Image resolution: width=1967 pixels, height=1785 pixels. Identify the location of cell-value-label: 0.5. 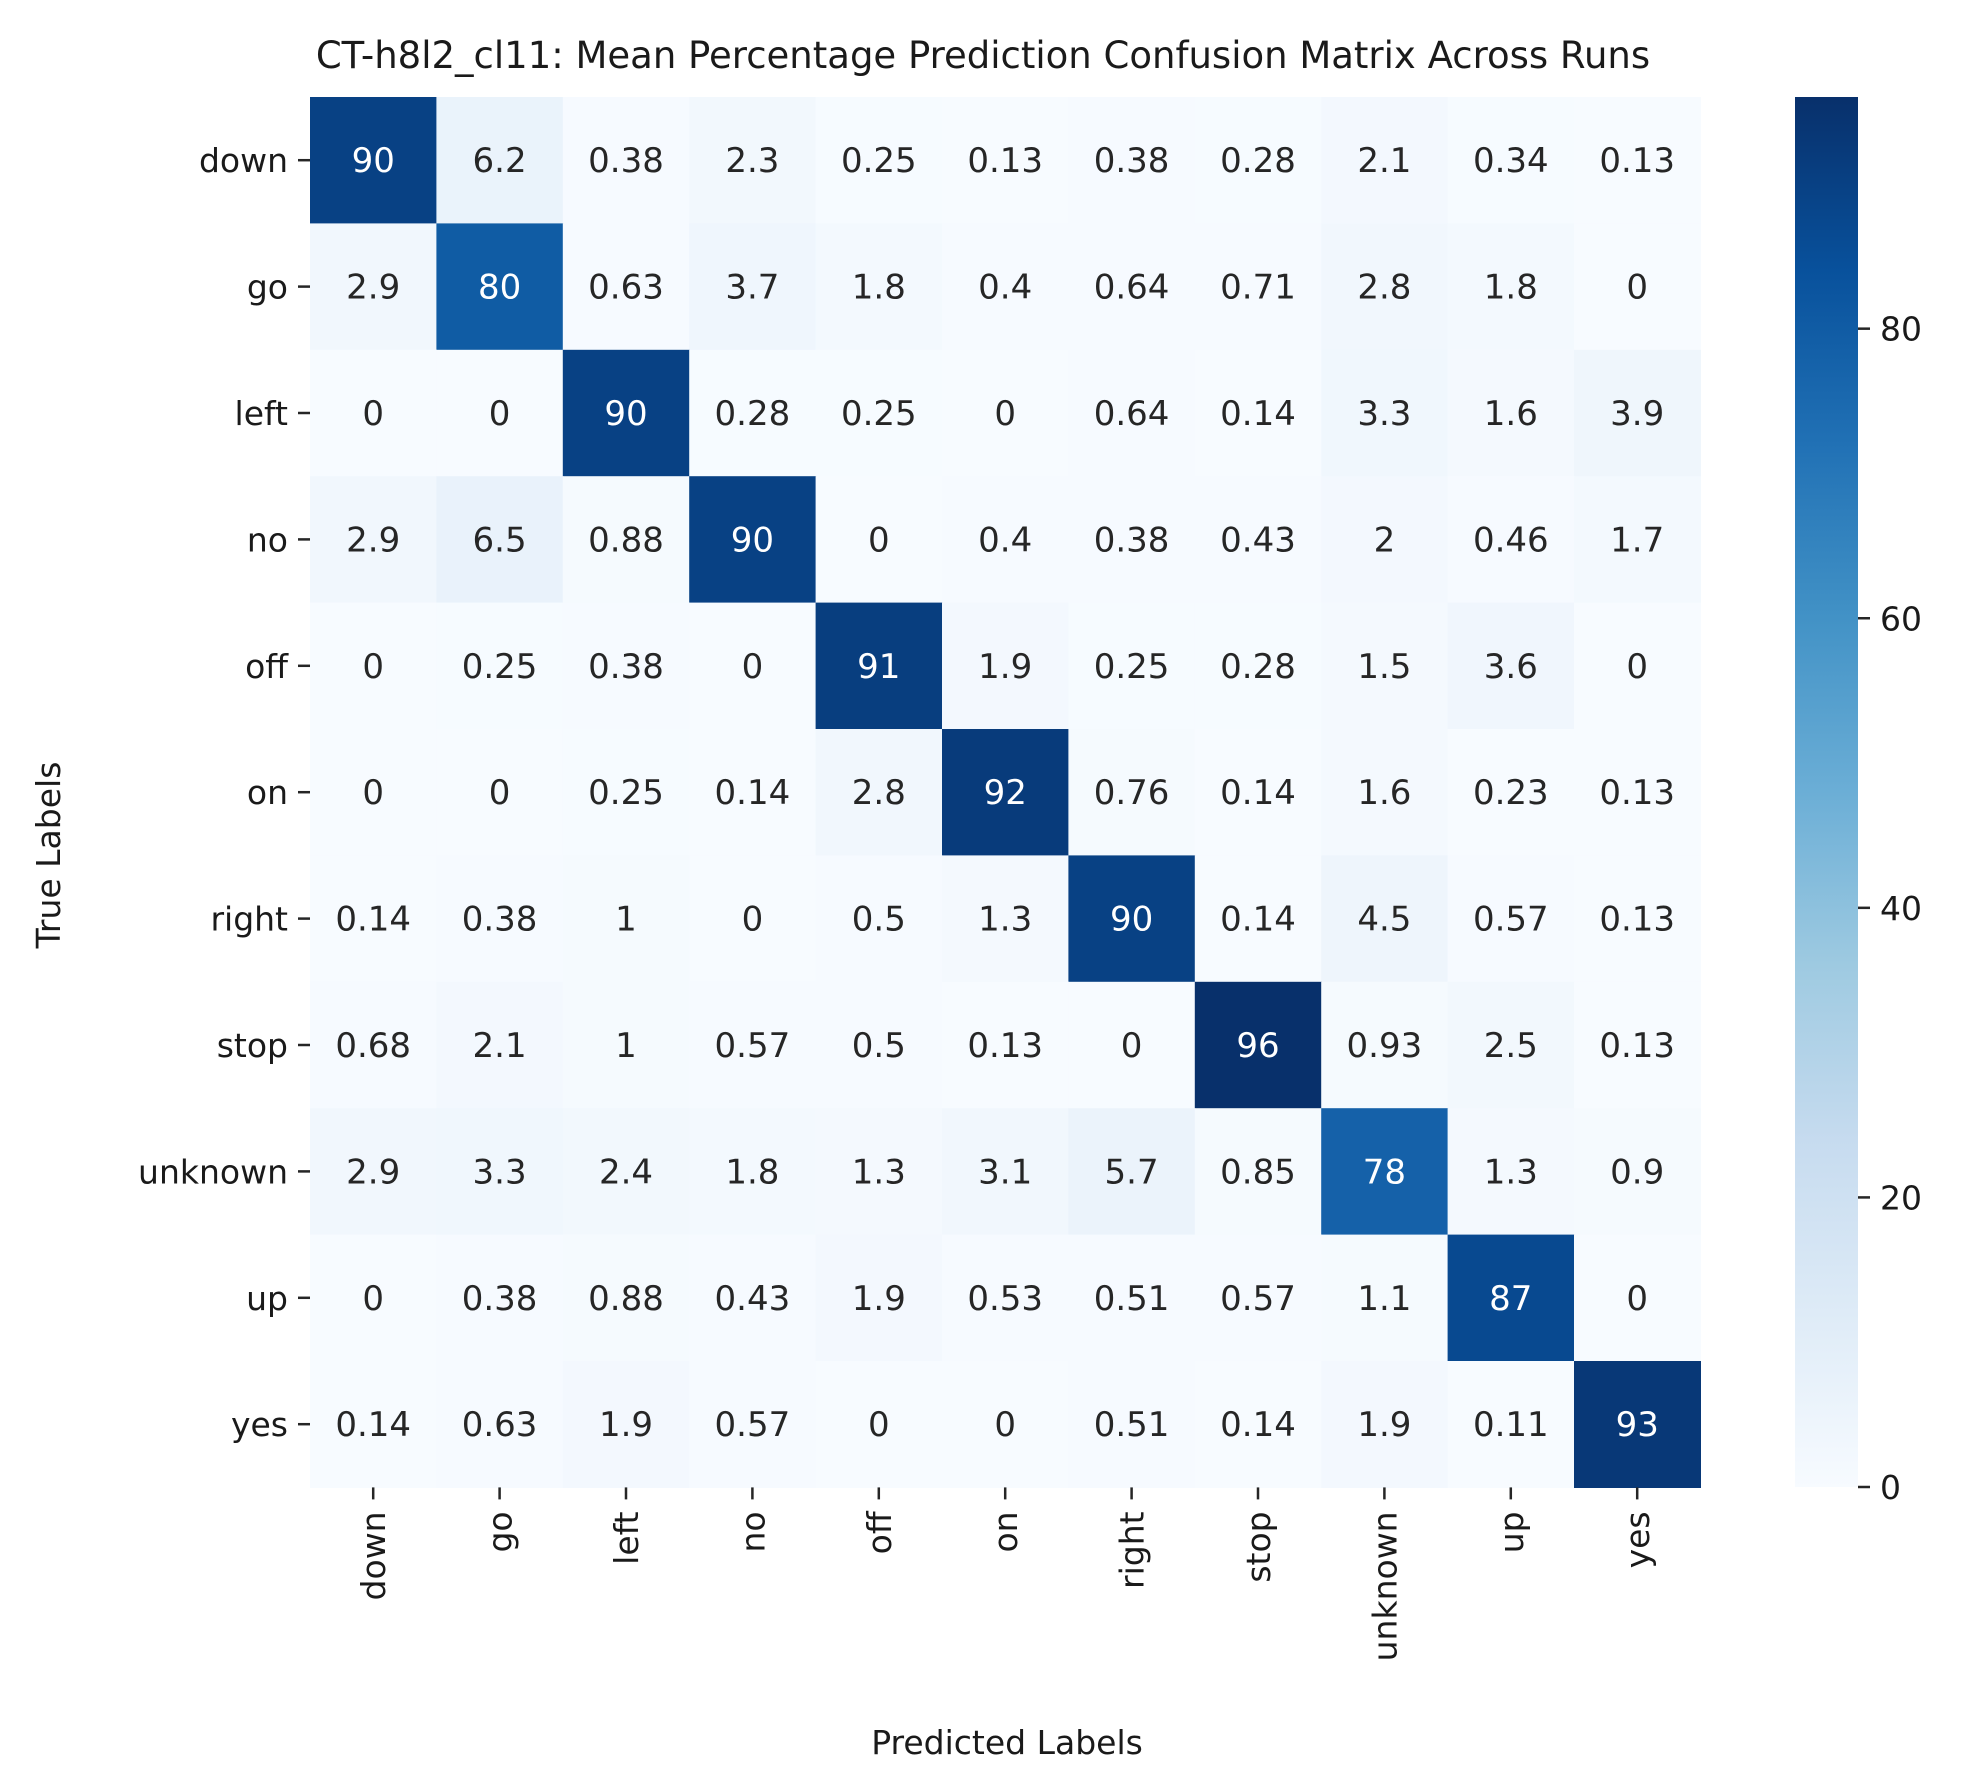
(879, 1046).